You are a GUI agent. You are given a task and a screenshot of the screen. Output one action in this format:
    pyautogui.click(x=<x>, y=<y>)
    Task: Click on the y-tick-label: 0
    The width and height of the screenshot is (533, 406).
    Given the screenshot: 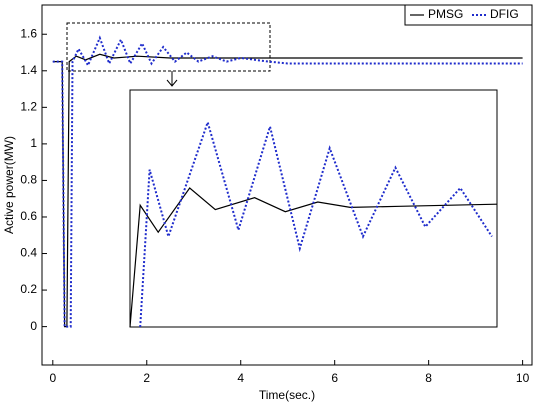 What is the action you would take?
    pyautogui.click(x=33, y=326)
    